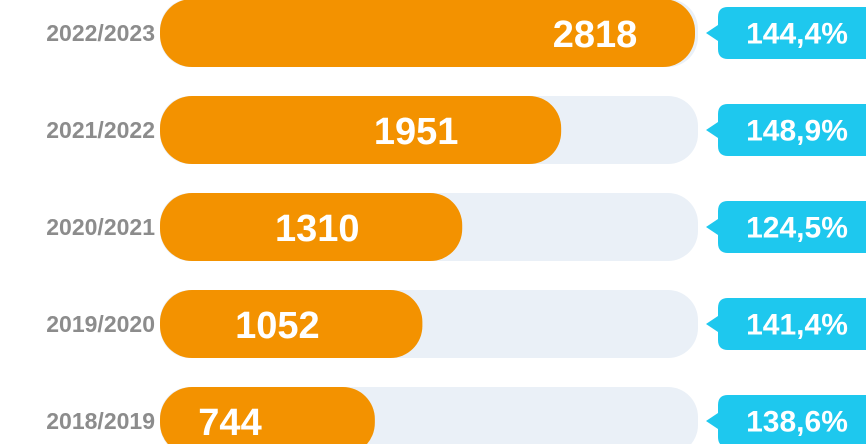 The height and width of the screenshot is (444, 866). What do you see at coordinates (797, 131) in the screenshot?
I see `growth-label: 148,9%` at bounding box center [797, 131].